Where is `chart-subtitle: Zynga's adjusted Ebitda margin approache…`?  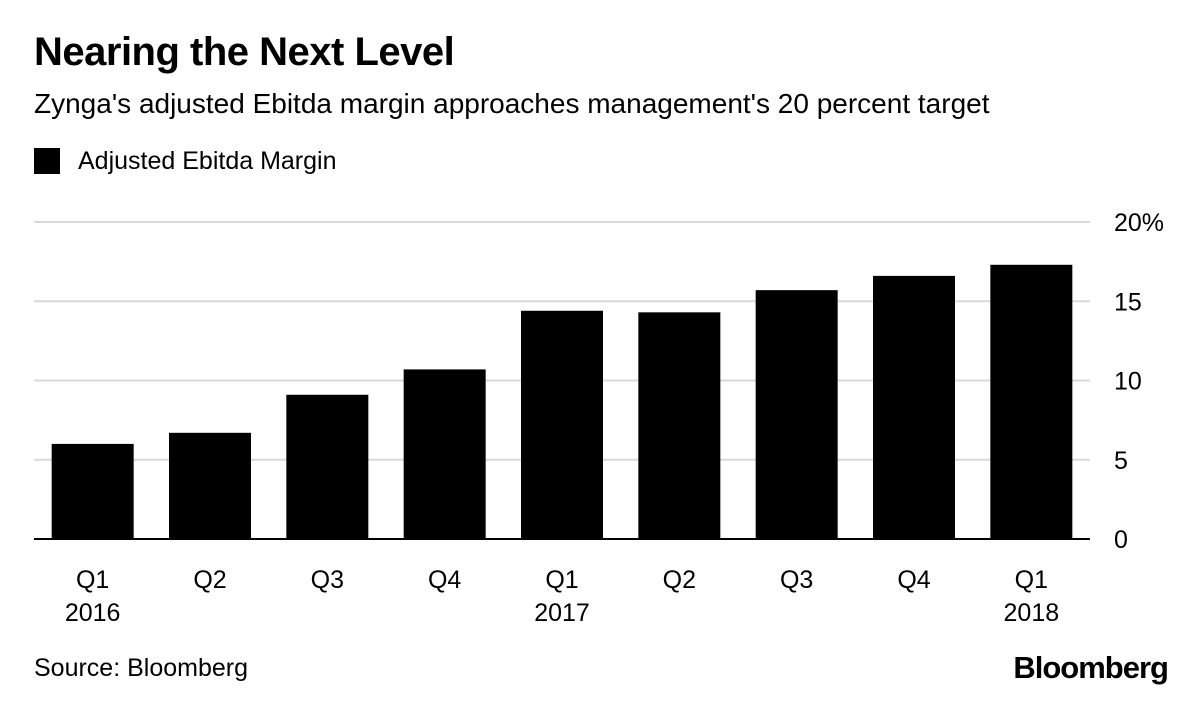
chart-subtitle: Zynga's adjusted Ebitda margin approache… is located at coordinates (512, 103).